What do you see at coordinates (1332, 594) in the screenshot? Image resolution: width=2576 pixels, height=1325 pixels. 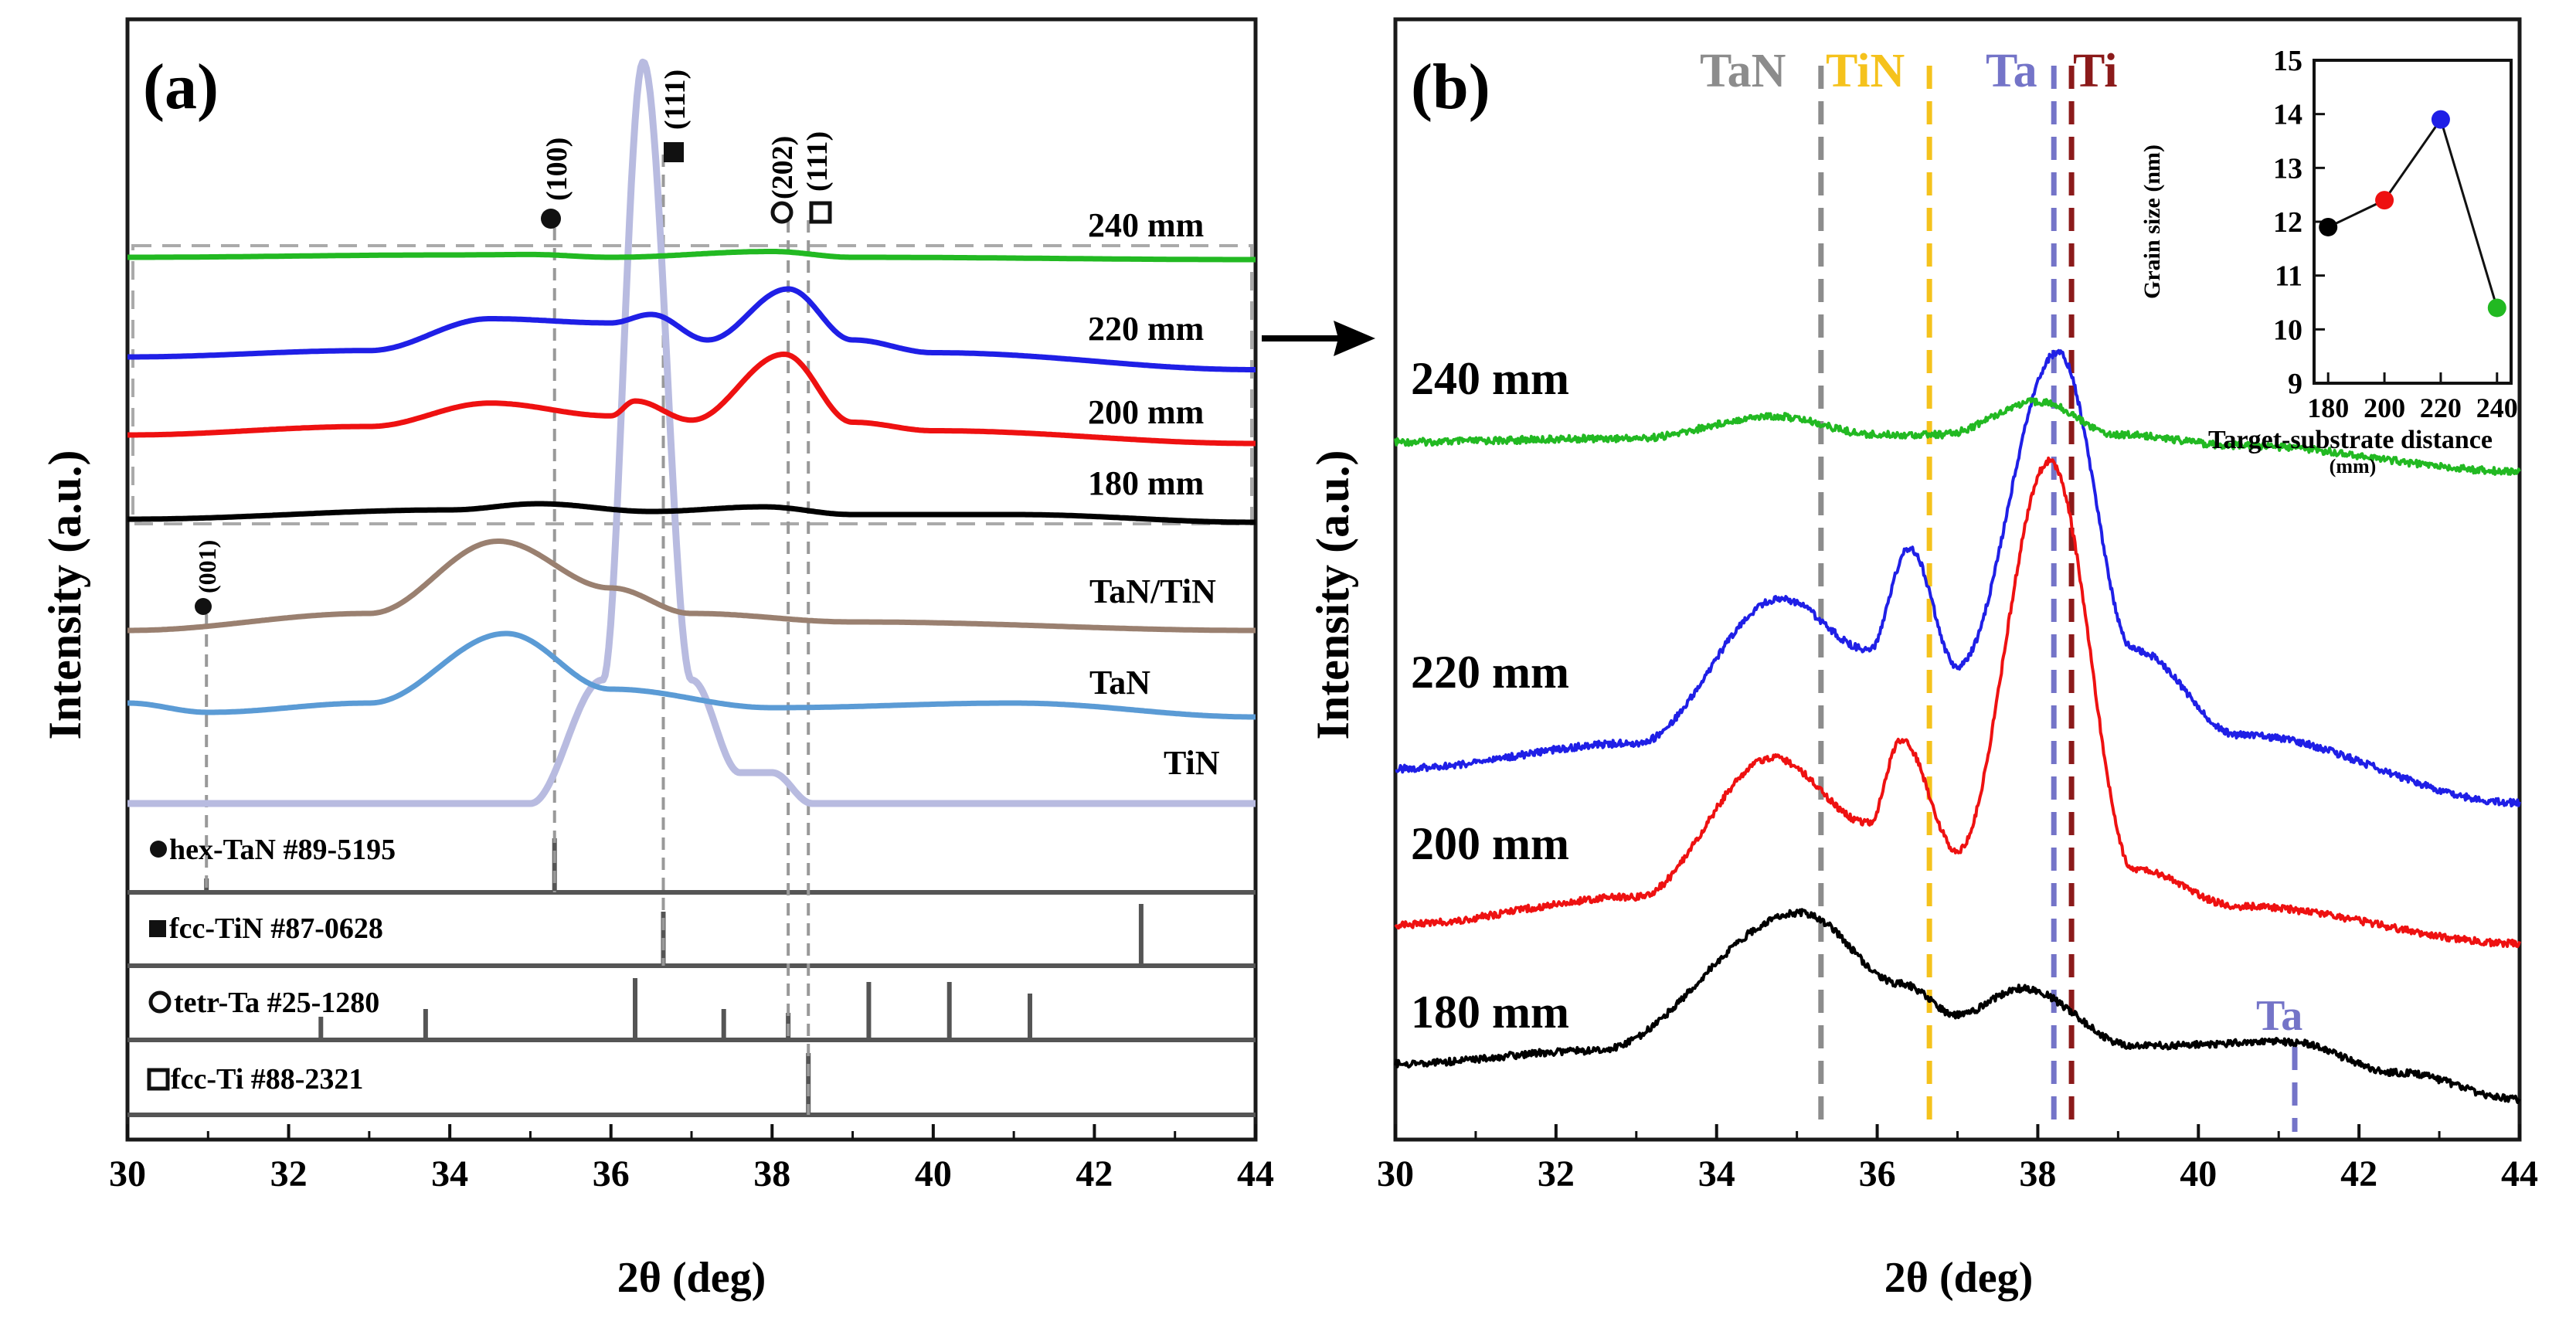 I see `y-axis-label-b: Intensity (a.u.)` at bounding box center [1332, 594].